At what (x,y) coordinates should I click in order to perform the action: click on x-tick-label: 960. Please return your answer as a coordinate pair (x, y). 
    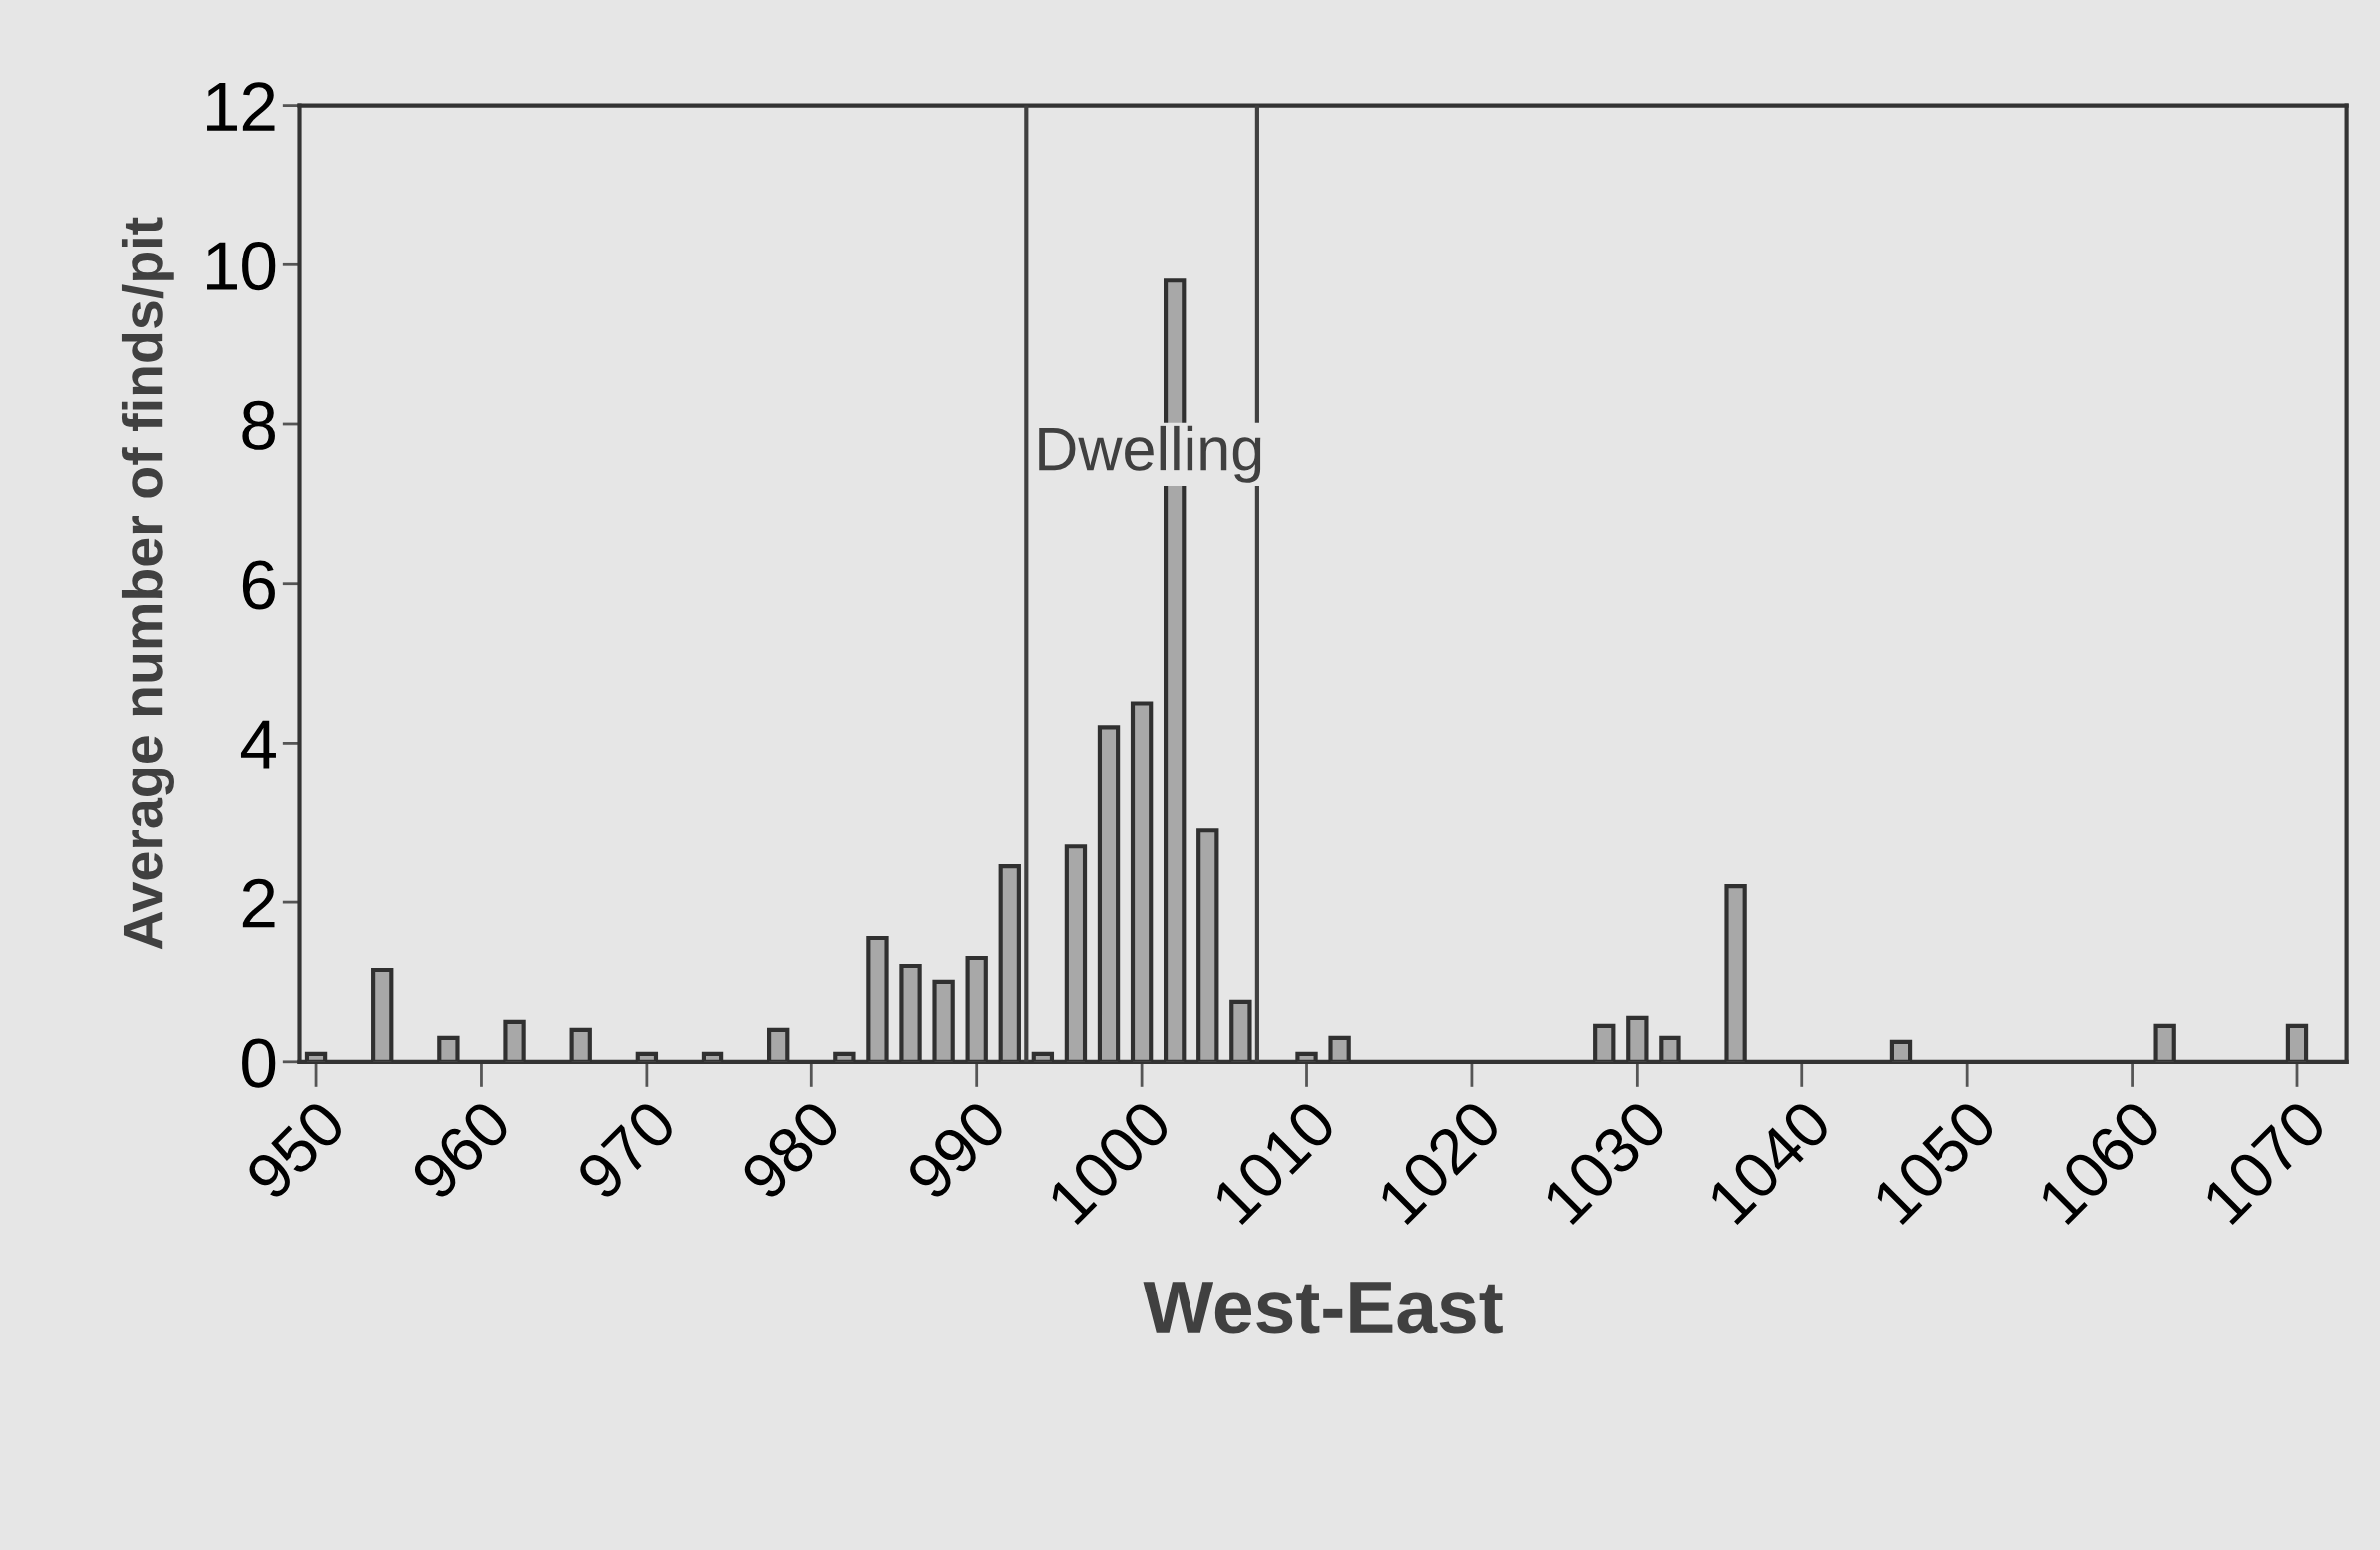
    Looking at the image, I should click on (461, 1150).